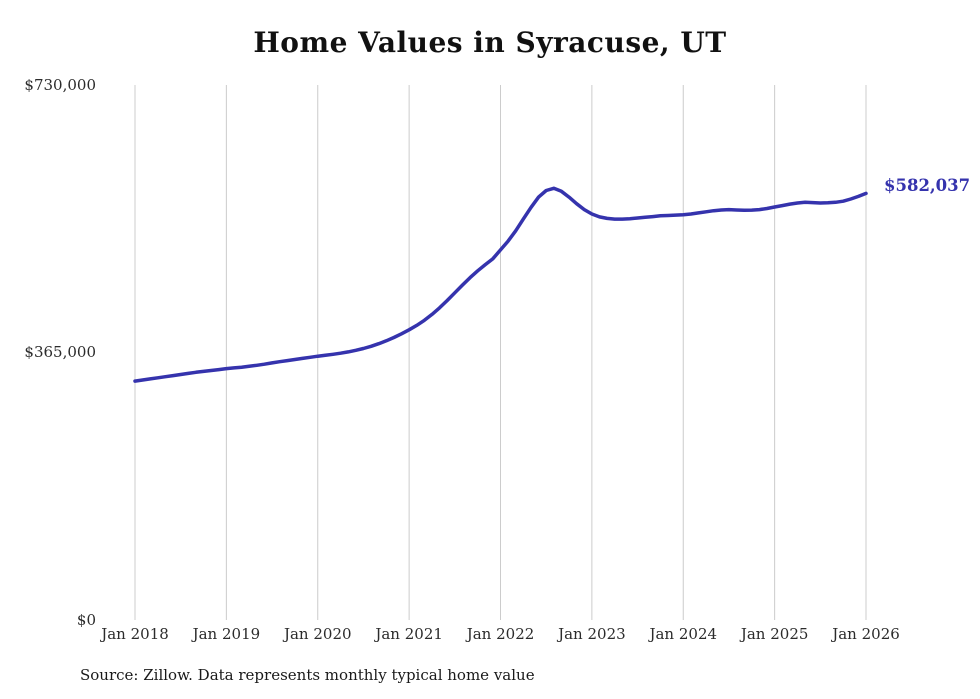  What do you see at coordinates (60, 352) in the screenshot?
I see `y-axis-tick-label-365000: $365,000` at bounding box center [60, 352].